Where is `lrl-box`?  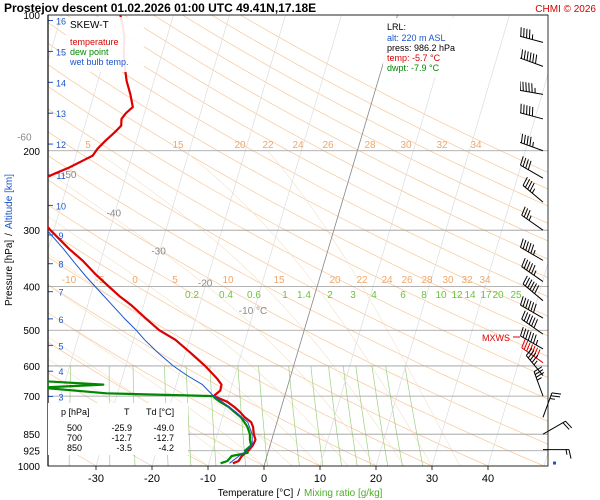
lrl-box is located at coordinates (433, 47).